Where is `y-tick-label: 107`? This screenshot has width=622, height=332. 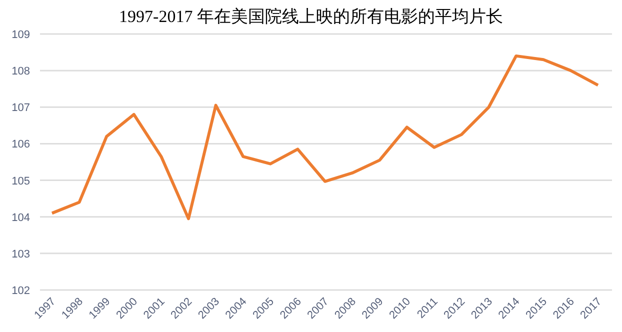
y-tick-label: 107 is located at coordinates (21, 108).